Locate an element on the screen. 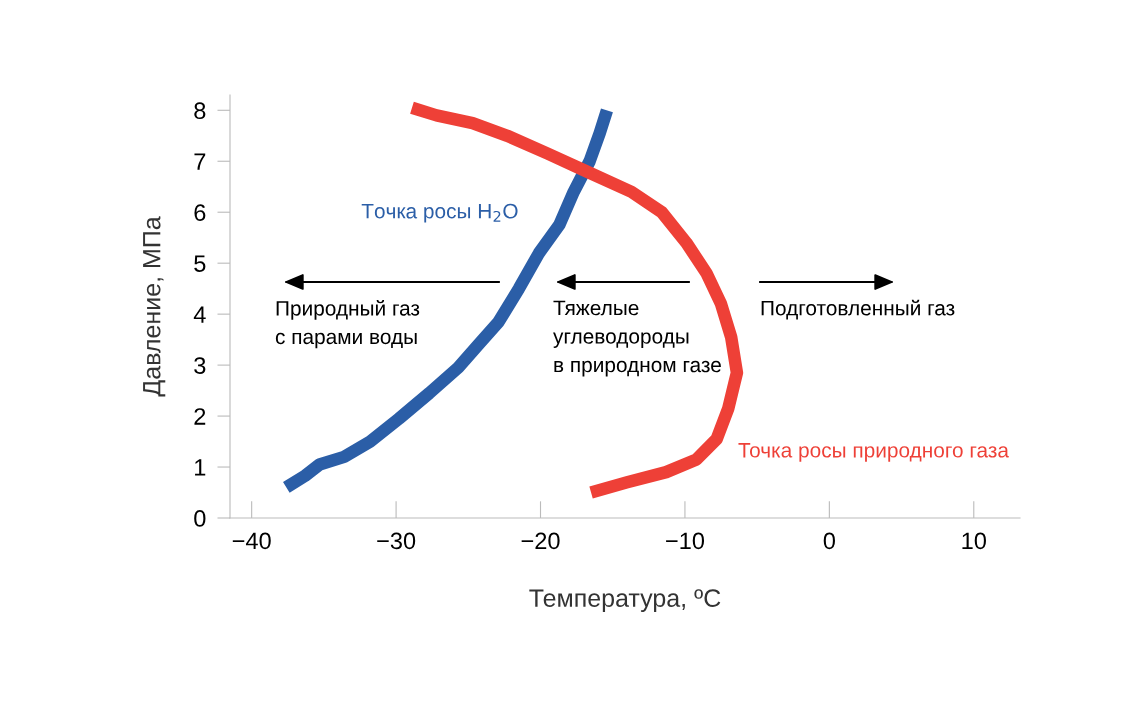  y-tick-label: 8 is located at coordinates (200, 111).